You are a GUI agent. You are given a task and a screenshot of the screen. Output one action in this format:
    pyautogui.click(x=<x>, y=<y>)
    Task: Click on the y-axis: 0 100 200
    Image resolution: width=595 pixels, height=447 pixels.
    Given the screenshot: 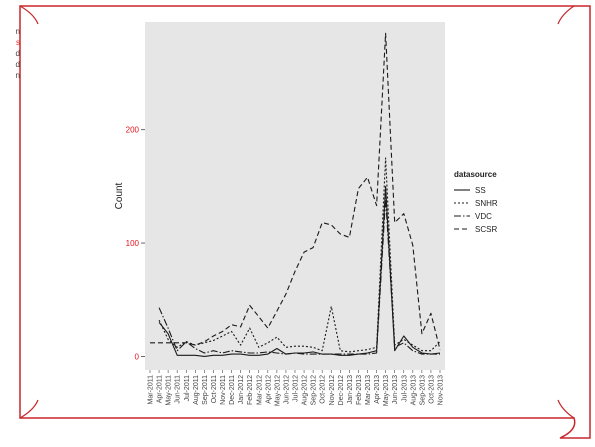 What is the action you would take?
    pyautogui.click(x=135, y=243)
    